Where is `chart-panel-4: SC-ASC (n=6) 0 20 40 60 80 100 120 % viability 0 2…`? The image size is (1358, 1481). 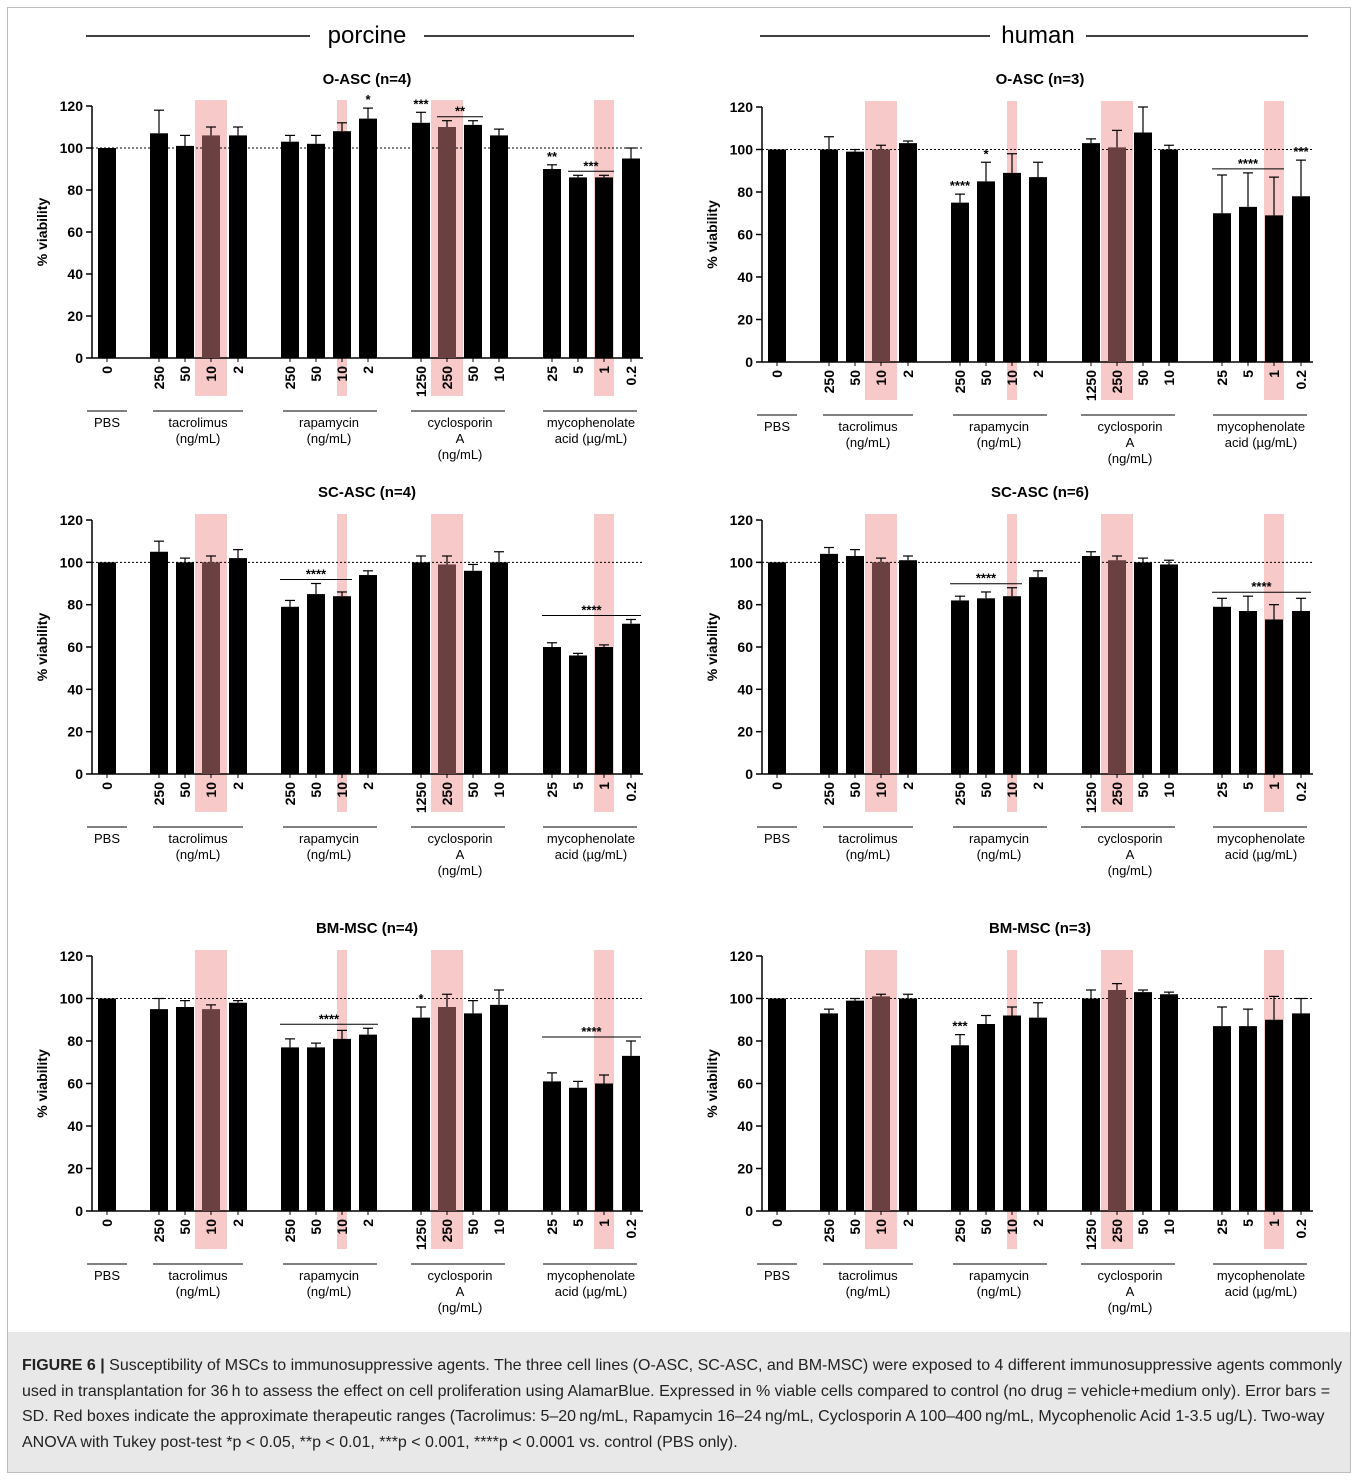
chart-panel-4: SC-ASC (n=6) 0 20 40 60 80 100 120 % viability 0 2… is located at coordinates (1008, 681).